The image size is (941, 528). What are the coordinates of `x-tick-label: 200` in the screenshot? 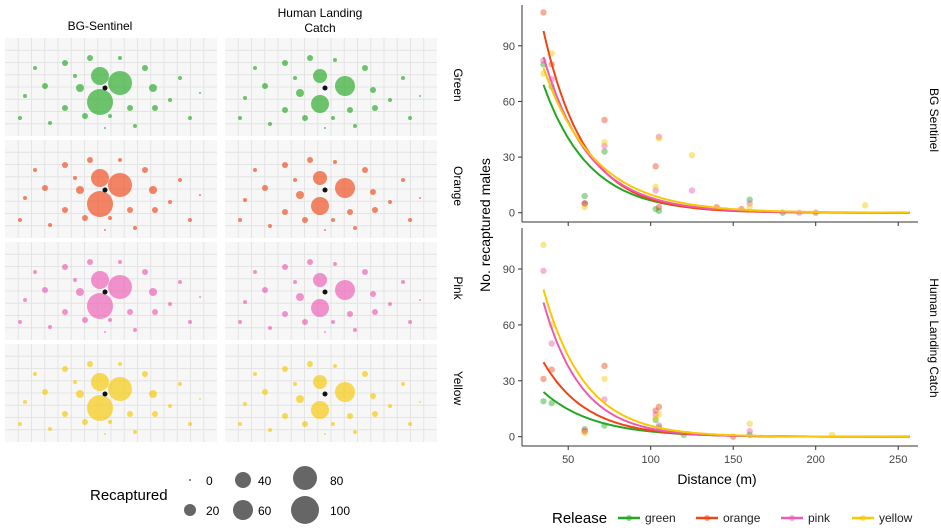 It's located at (816, 460).